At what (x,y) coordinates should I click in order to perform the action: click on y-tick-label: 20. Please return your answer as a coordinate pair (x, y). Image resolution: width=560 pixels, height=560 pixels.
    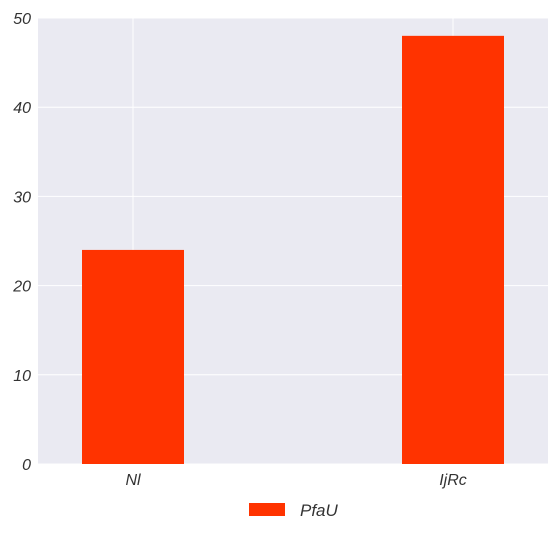
    Looking at the image, I should click on (21, 287).